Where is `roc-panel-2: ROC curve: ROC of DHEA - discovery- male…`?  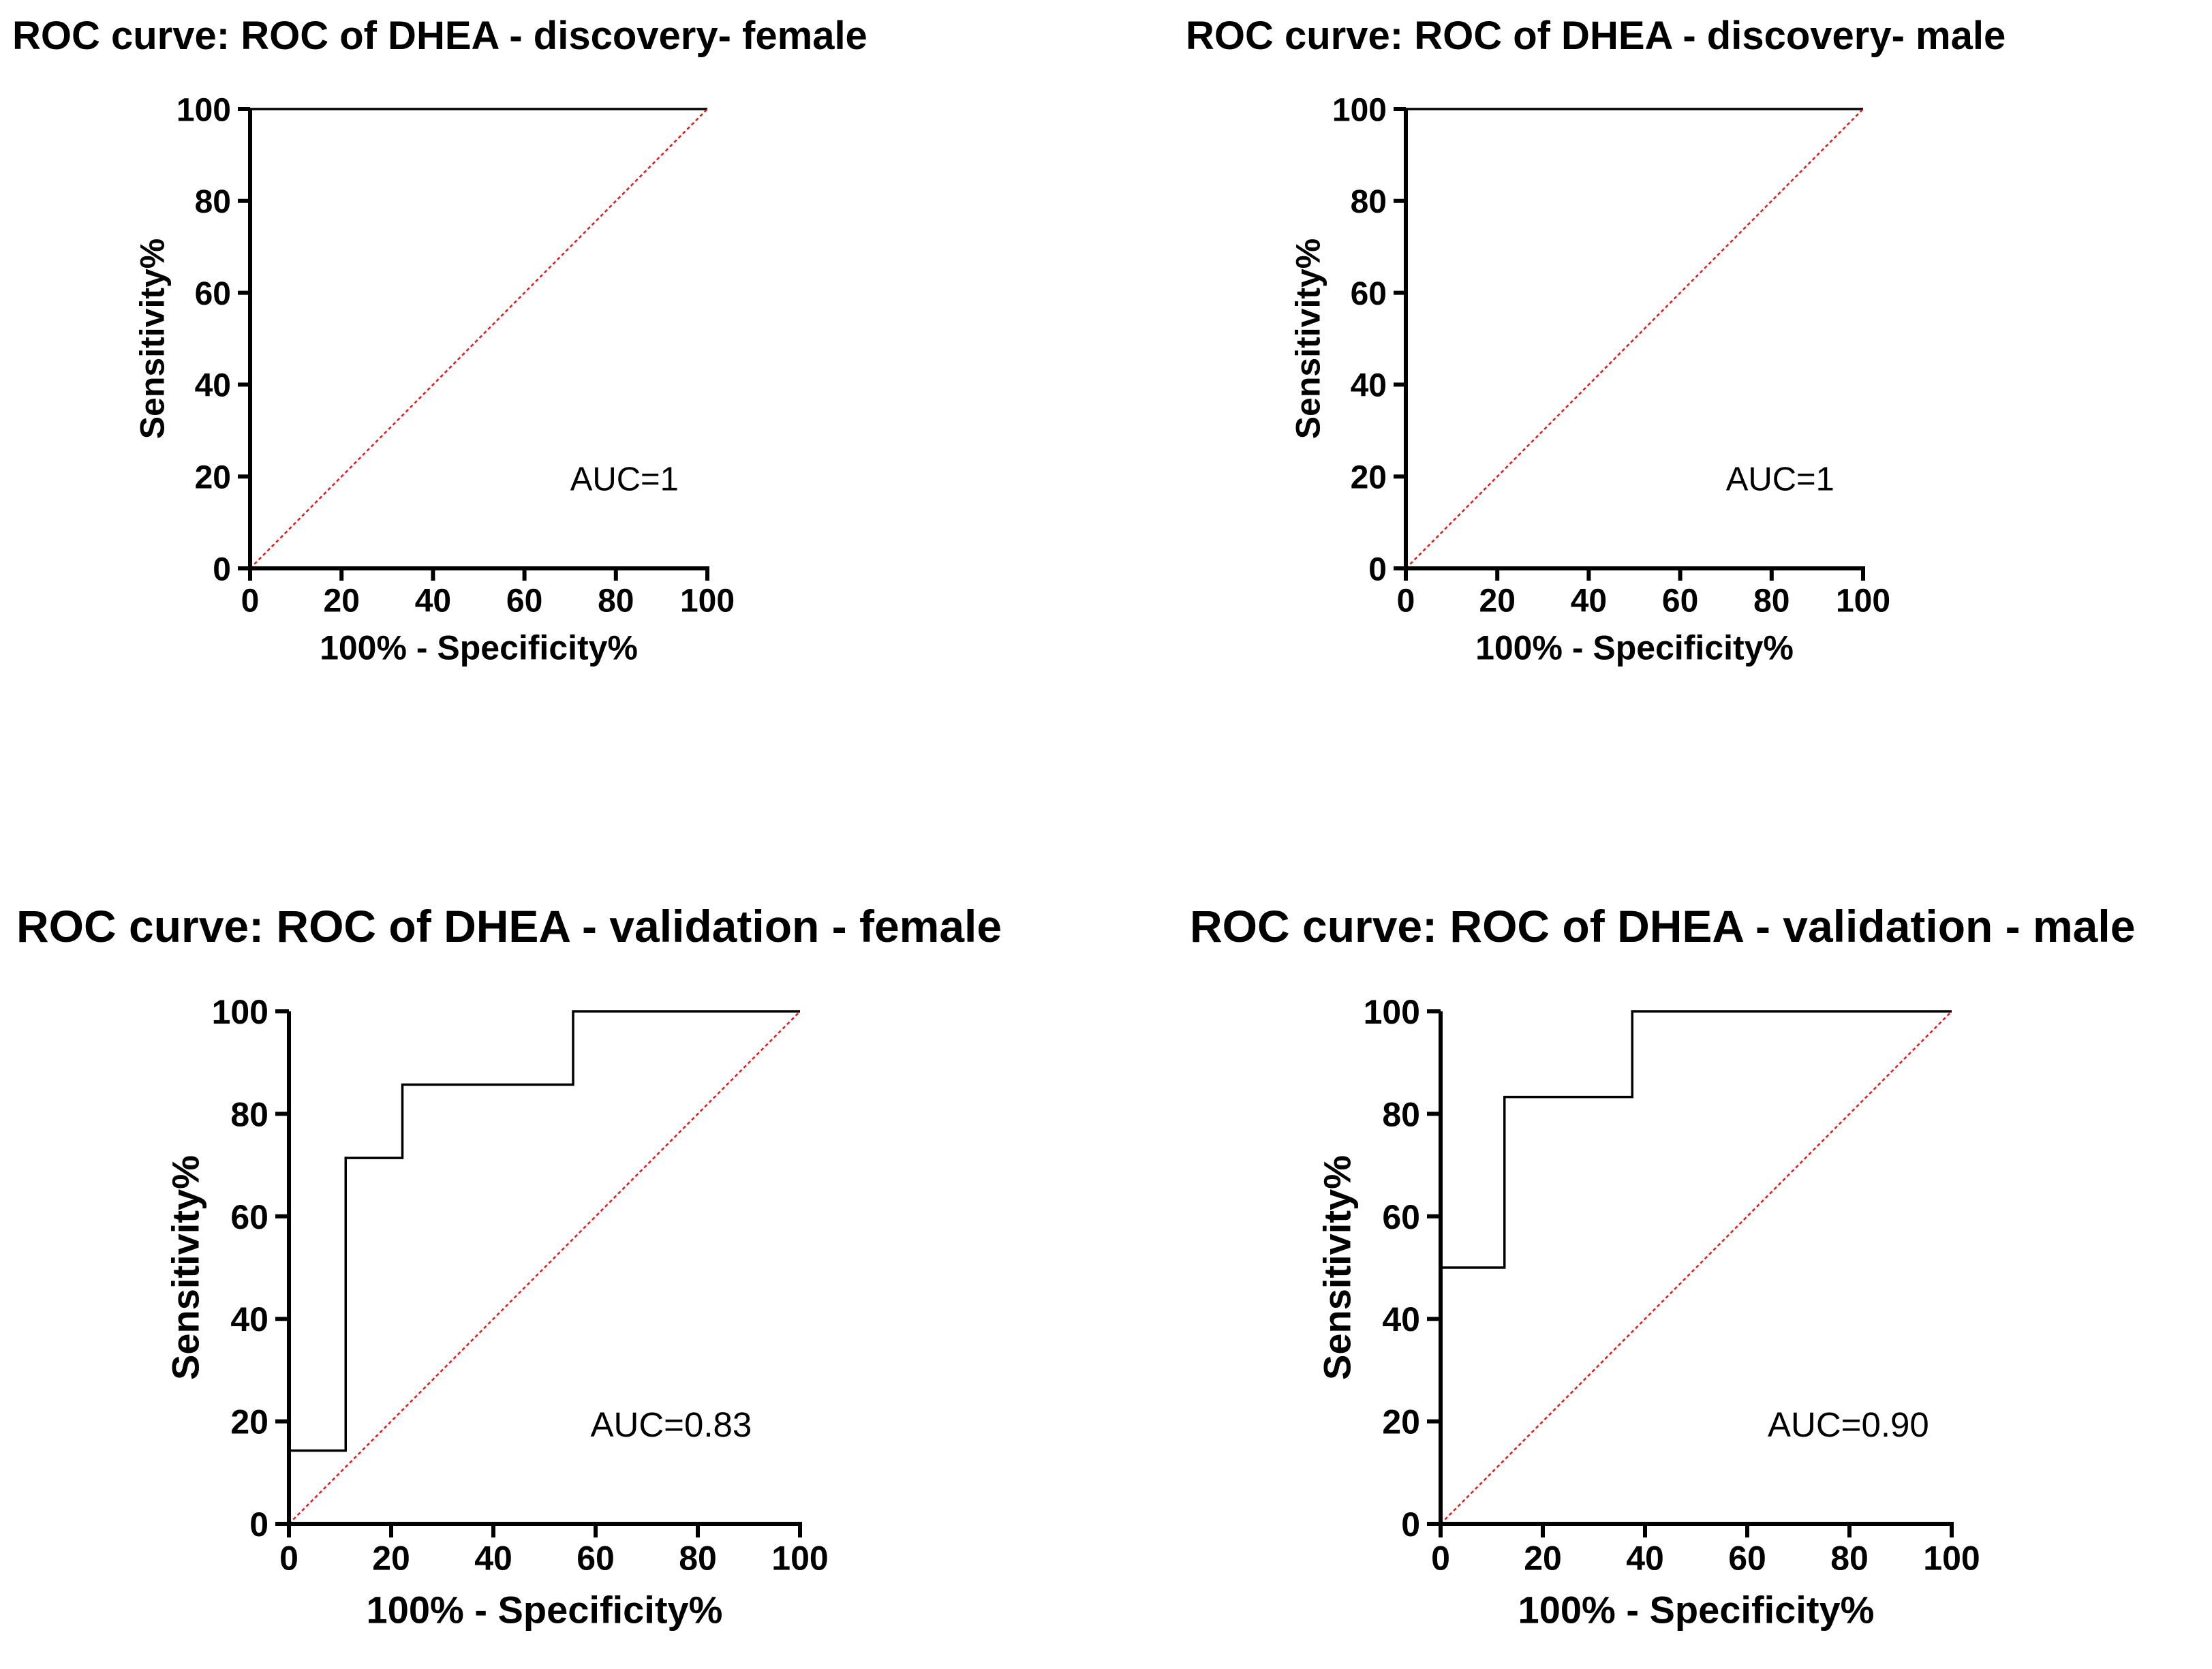 roc-panel-2: ROC curve: ROC of DHEA - discovery- male… is located at coordinates (1596, 340).